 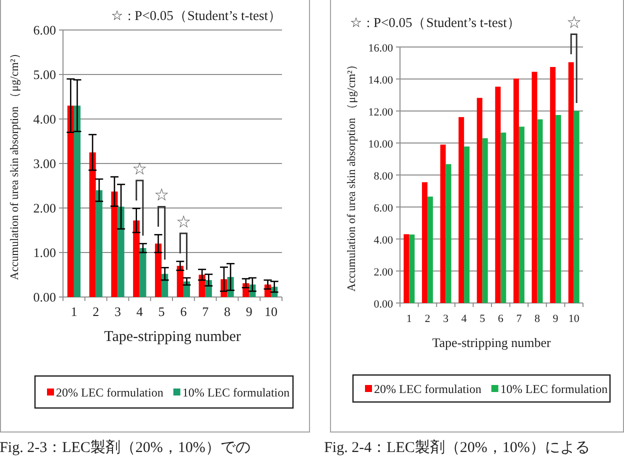 I want to click on y-tick-label: 10.00, so click(x=381, y=144).